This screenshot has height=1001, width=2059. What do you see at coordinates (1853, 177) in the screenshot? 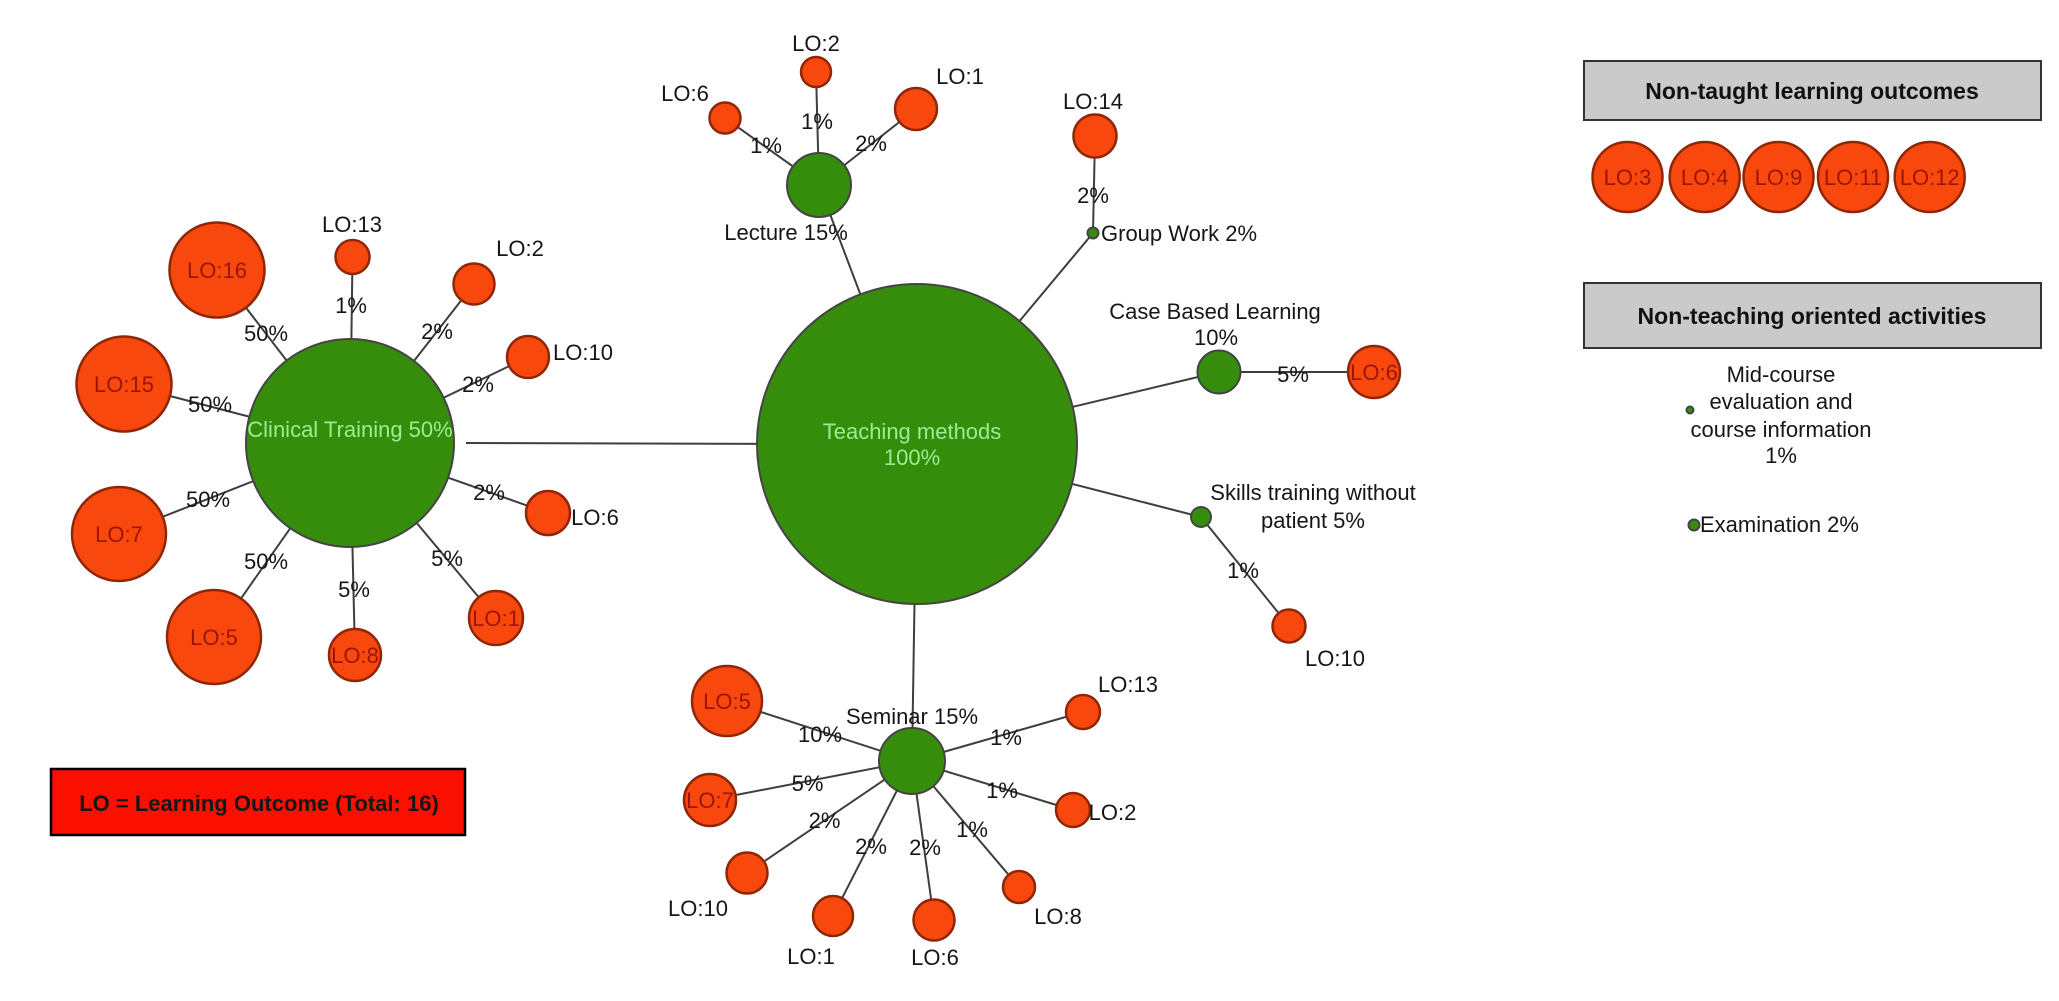
I see `svg-text: LO:11` at bounding box center [1853, 177].